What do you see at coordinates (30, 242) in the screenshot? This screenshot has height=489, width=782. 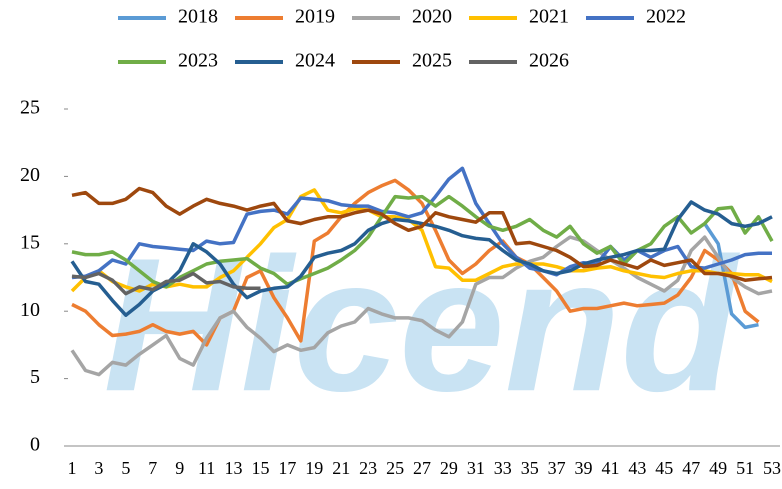 I see `y-tick-label: 15` at bounding box center [30, 242].